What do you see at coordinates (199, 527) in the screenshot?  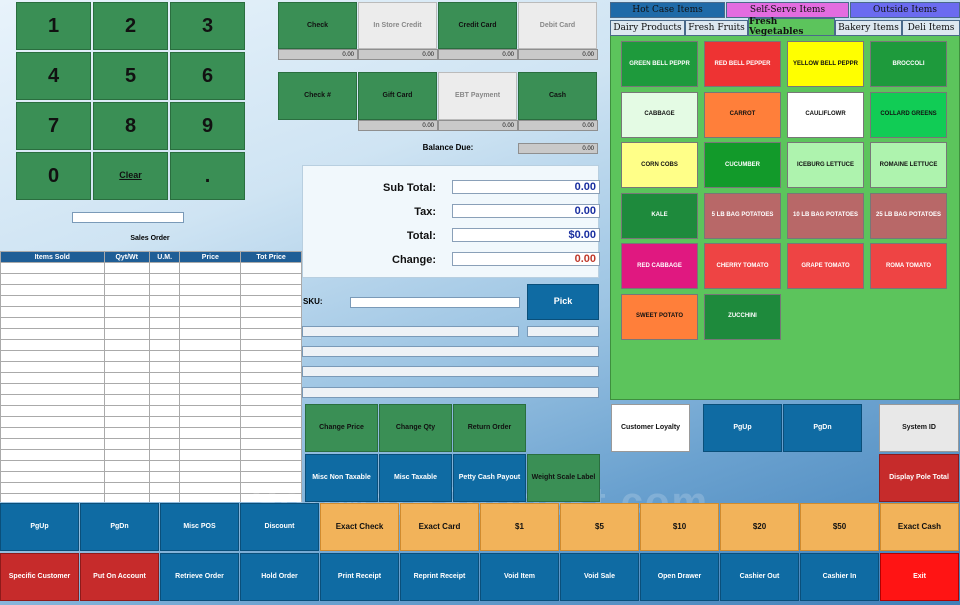 I see `bottom-misc-pos-button: Misc POS` at bounding box center [199, 527].